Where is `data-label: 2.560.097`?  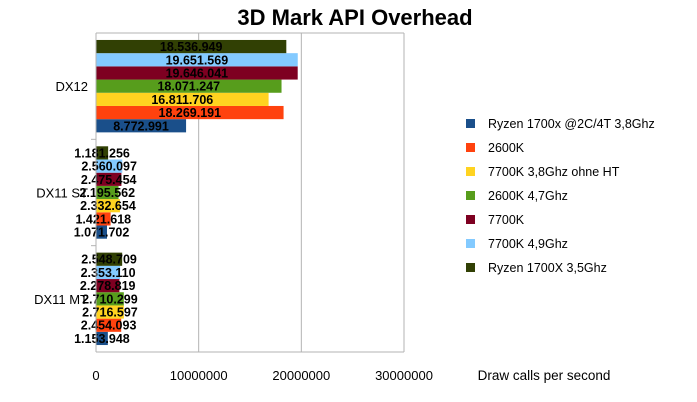
data-label: 2.560.097 is located at coordinates (109, 167).